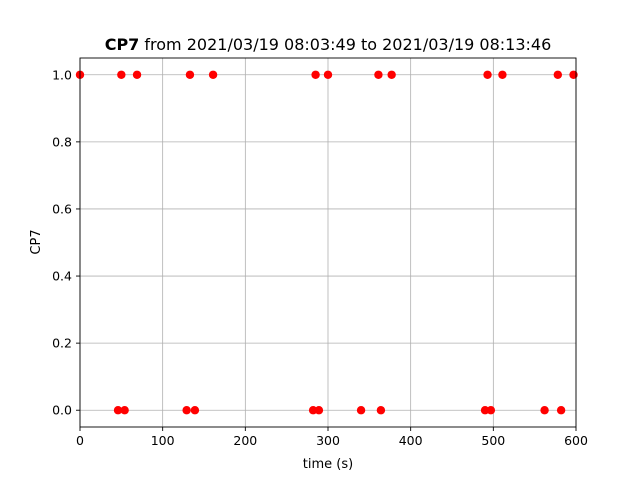  Describe the element at coordinates (122, 44) in the screenshot. I see `chart-title-bold: CP7` at that location.